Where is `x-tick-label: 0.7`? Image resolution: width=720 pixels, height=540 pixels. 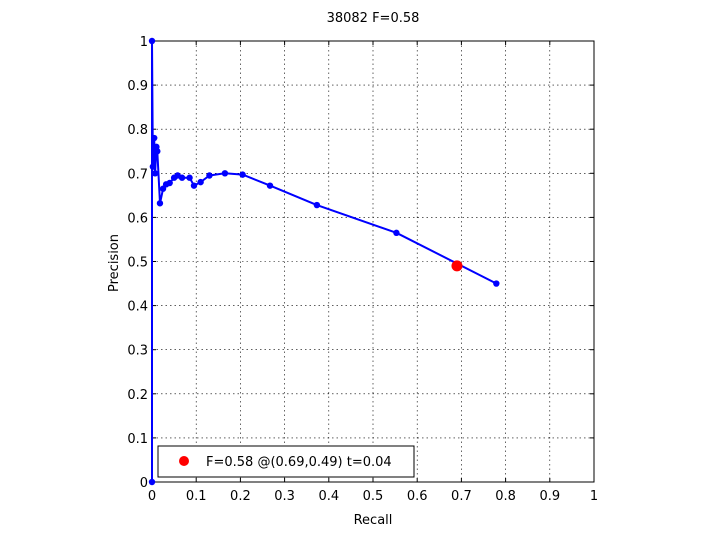 x-tick-label: 0.7 is located at coordinates (461, 496).